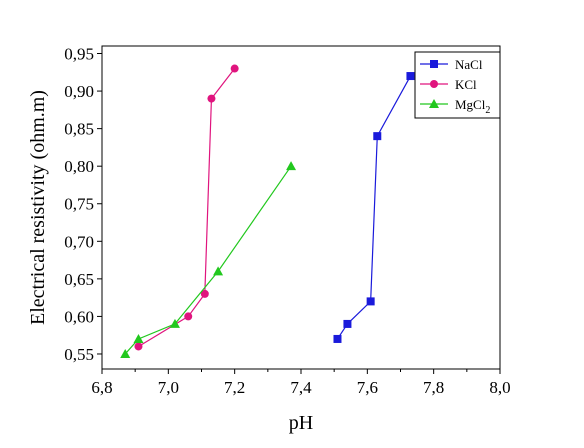 This screenshot has width=584, height=448. Describe the element at coordinates (472, 106) in the screenshot. I see `legend-label-mgcl2: MgCl2` at that location.